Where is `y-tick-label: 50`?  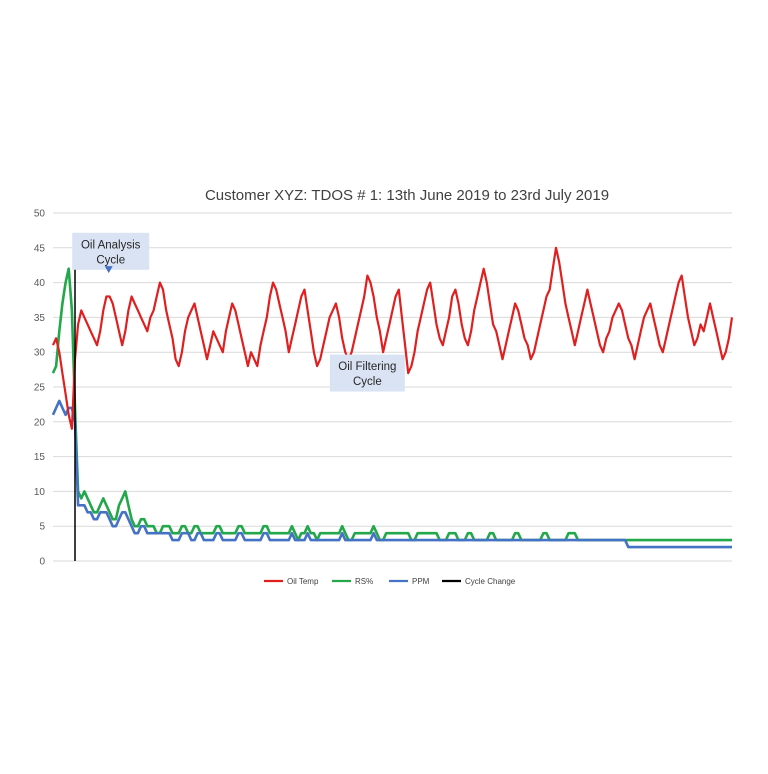 y-tick-label: 50 is located at coordinates (40, 214).